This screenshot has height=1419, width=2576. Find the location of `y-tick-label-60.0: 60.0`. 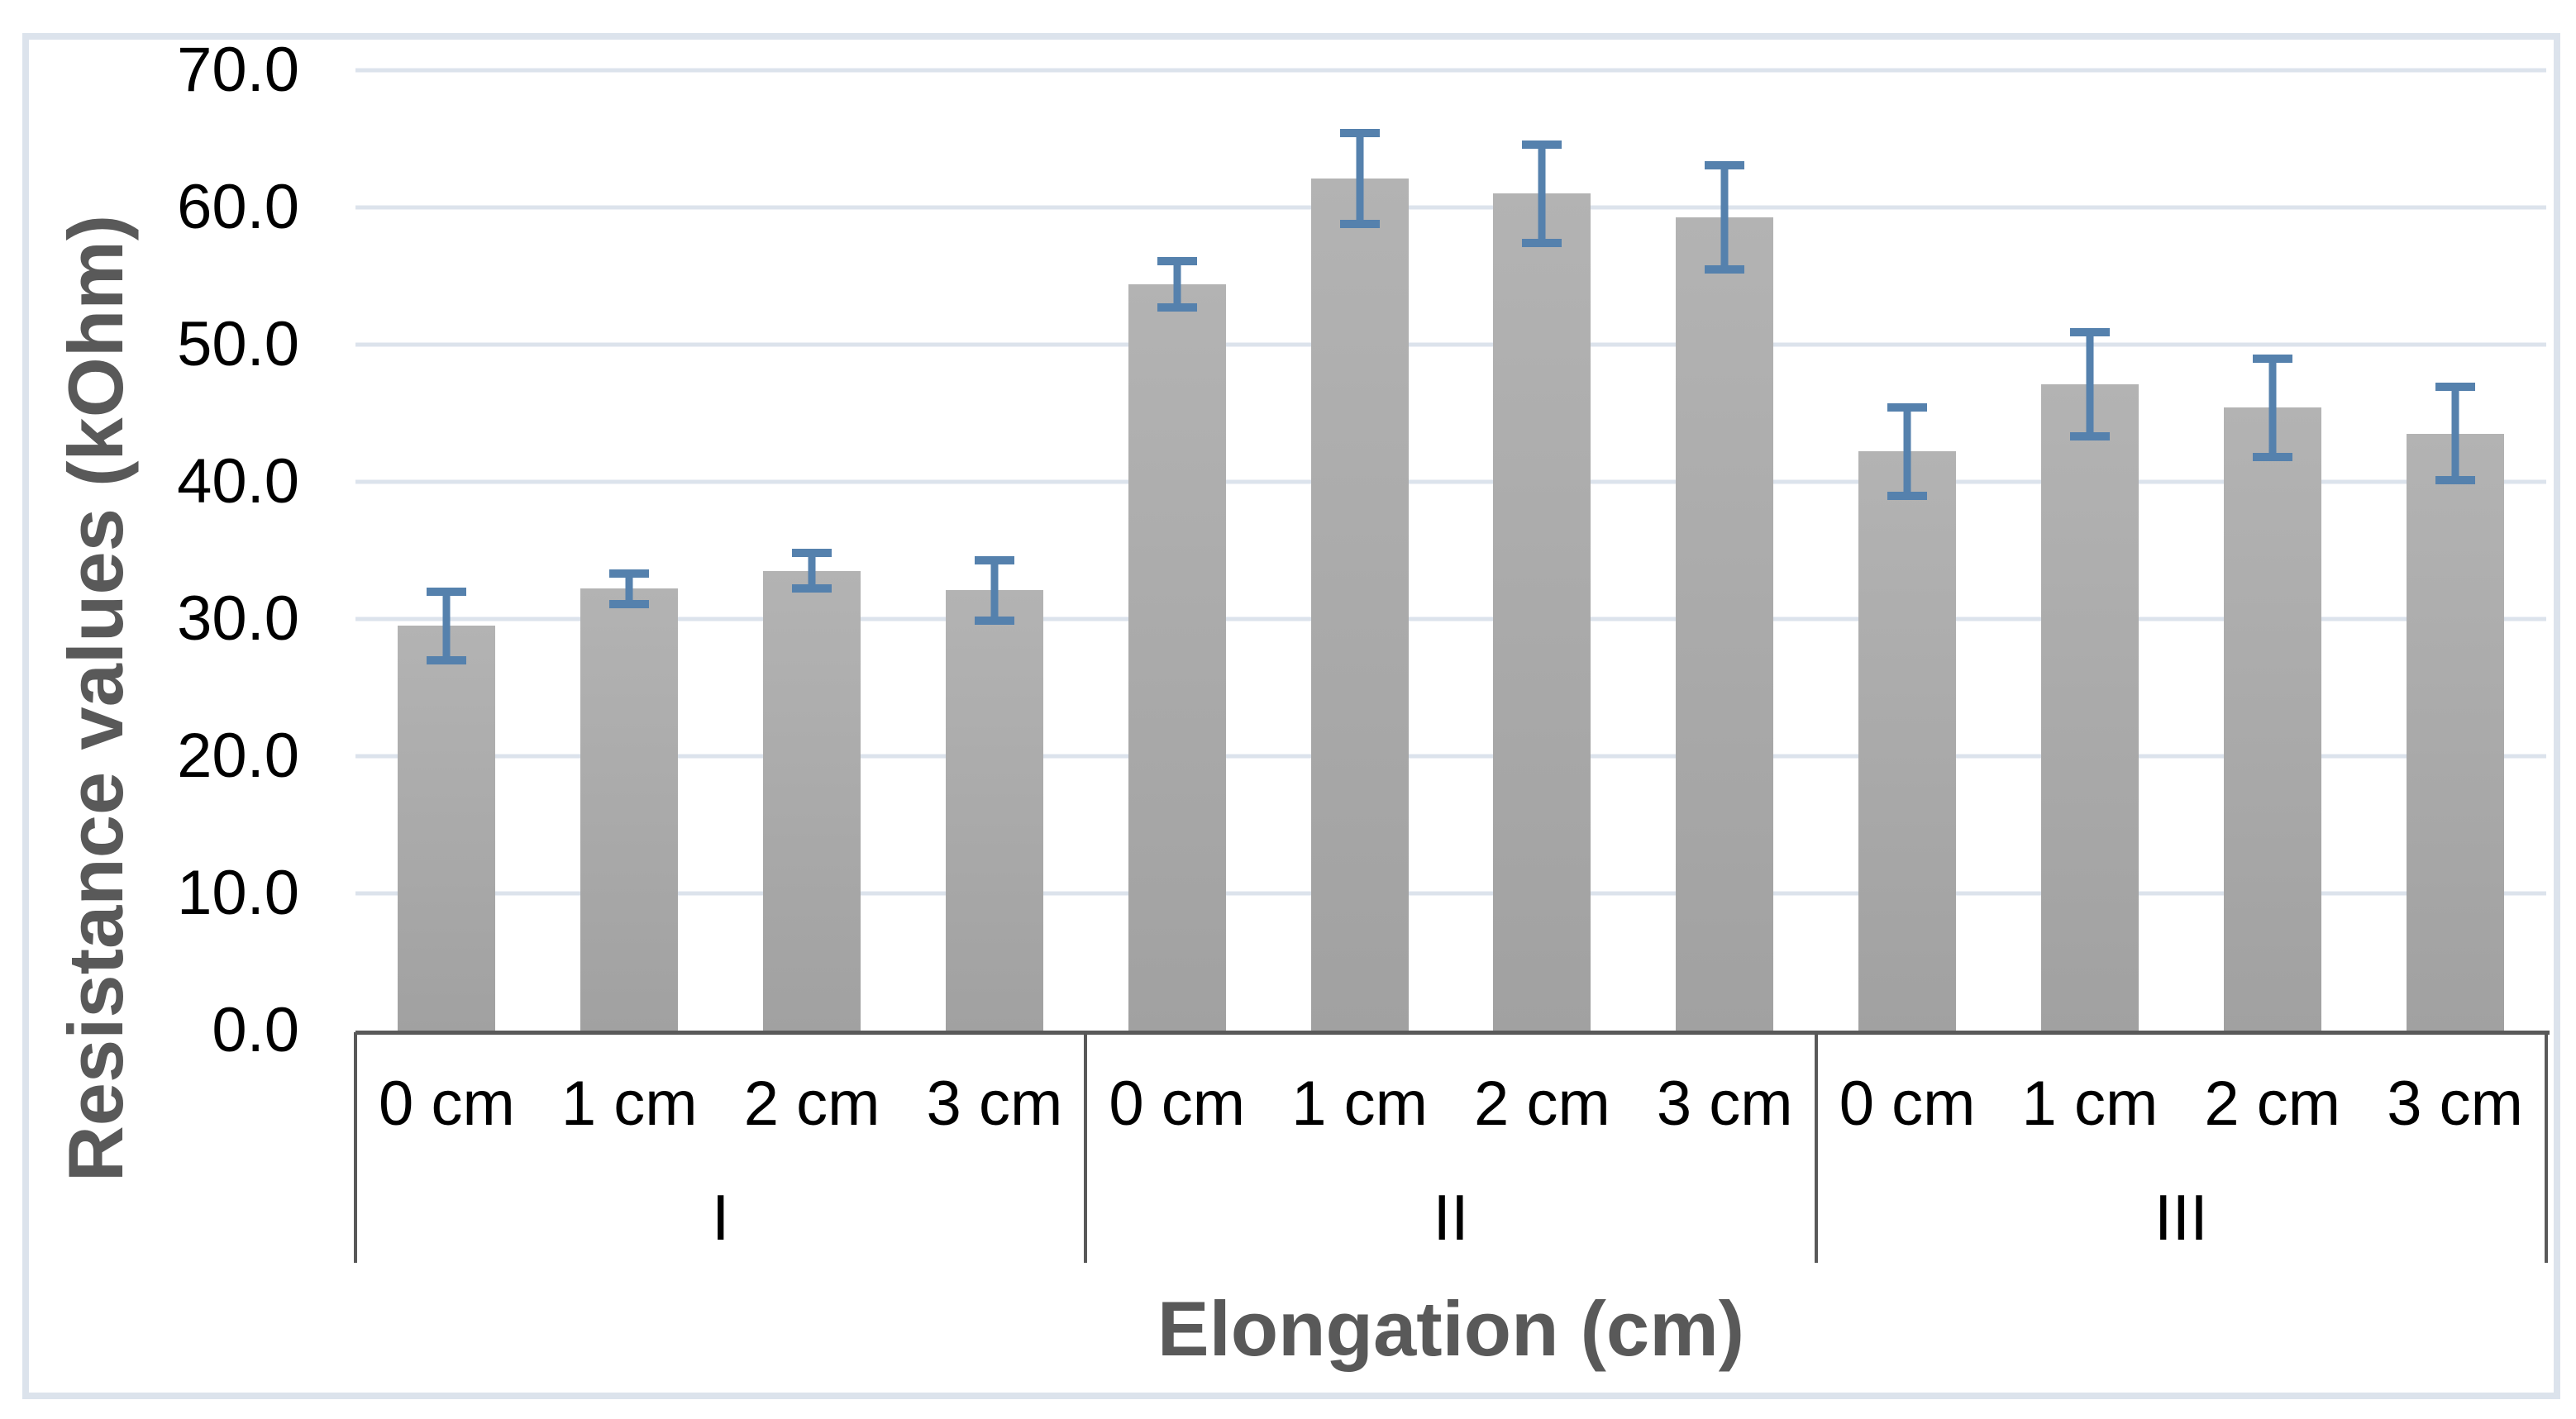

y-tick-label-60.0: 60.0 is located at coordinates (238, 207).